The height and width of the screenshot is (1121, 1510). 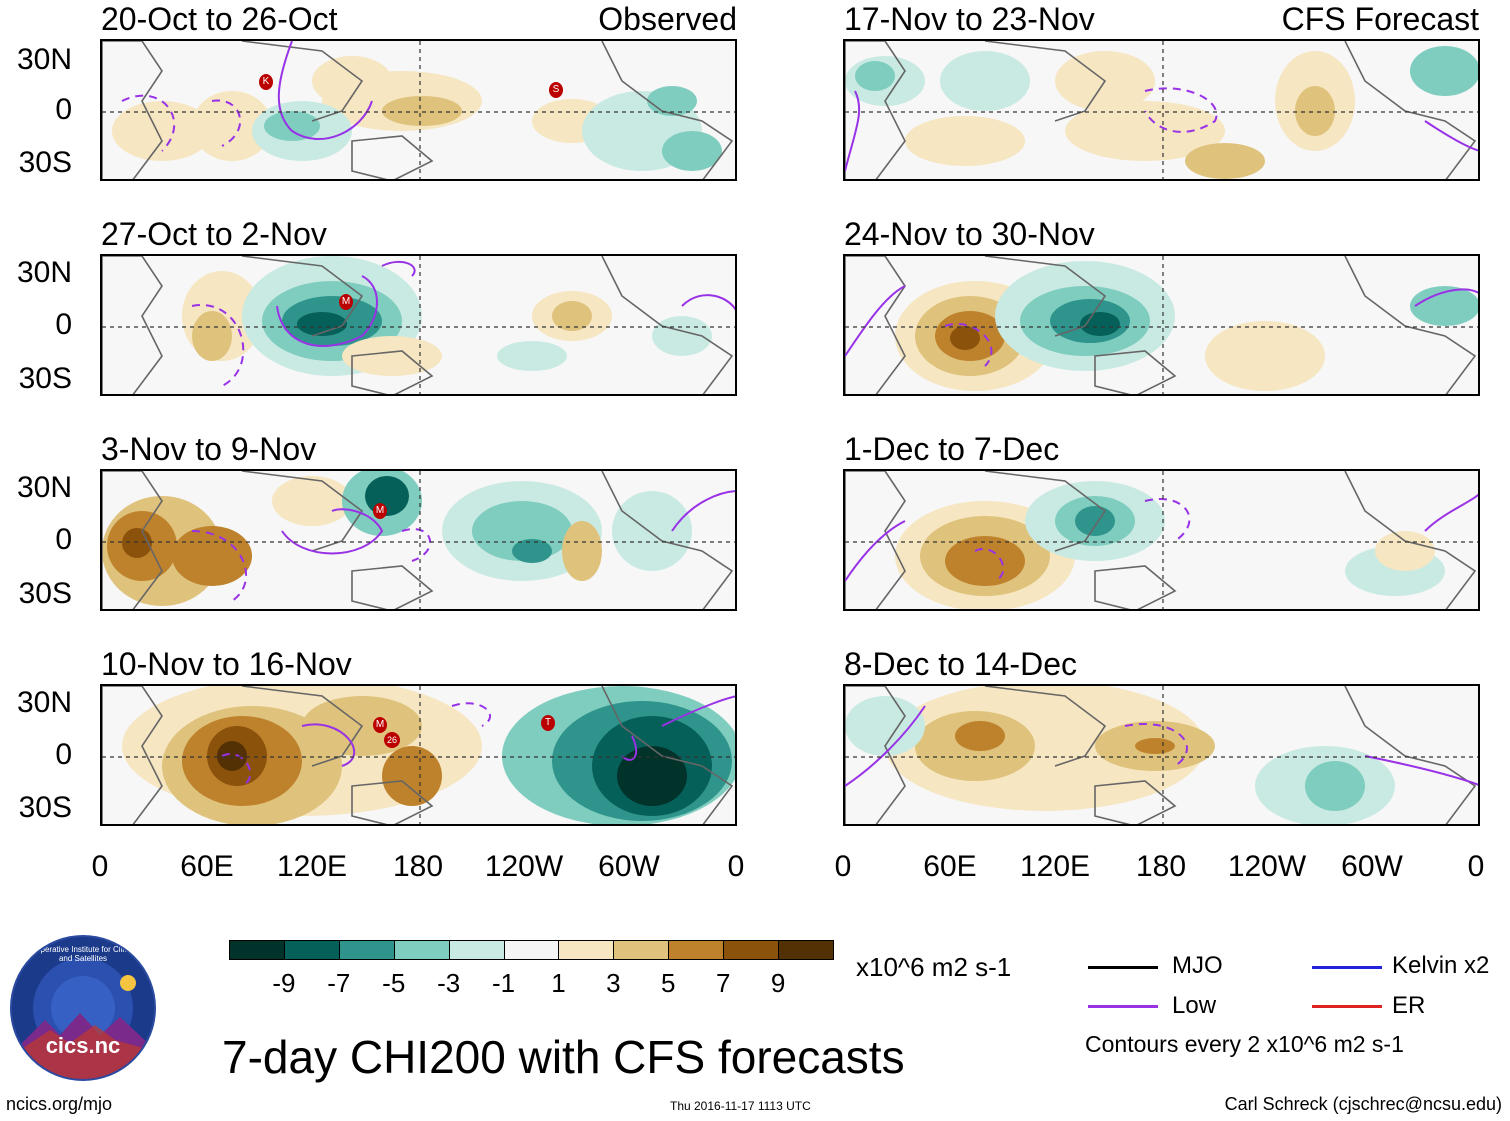 I want to click on colorbar-tick-label: 9, so click(x=778, y=983).